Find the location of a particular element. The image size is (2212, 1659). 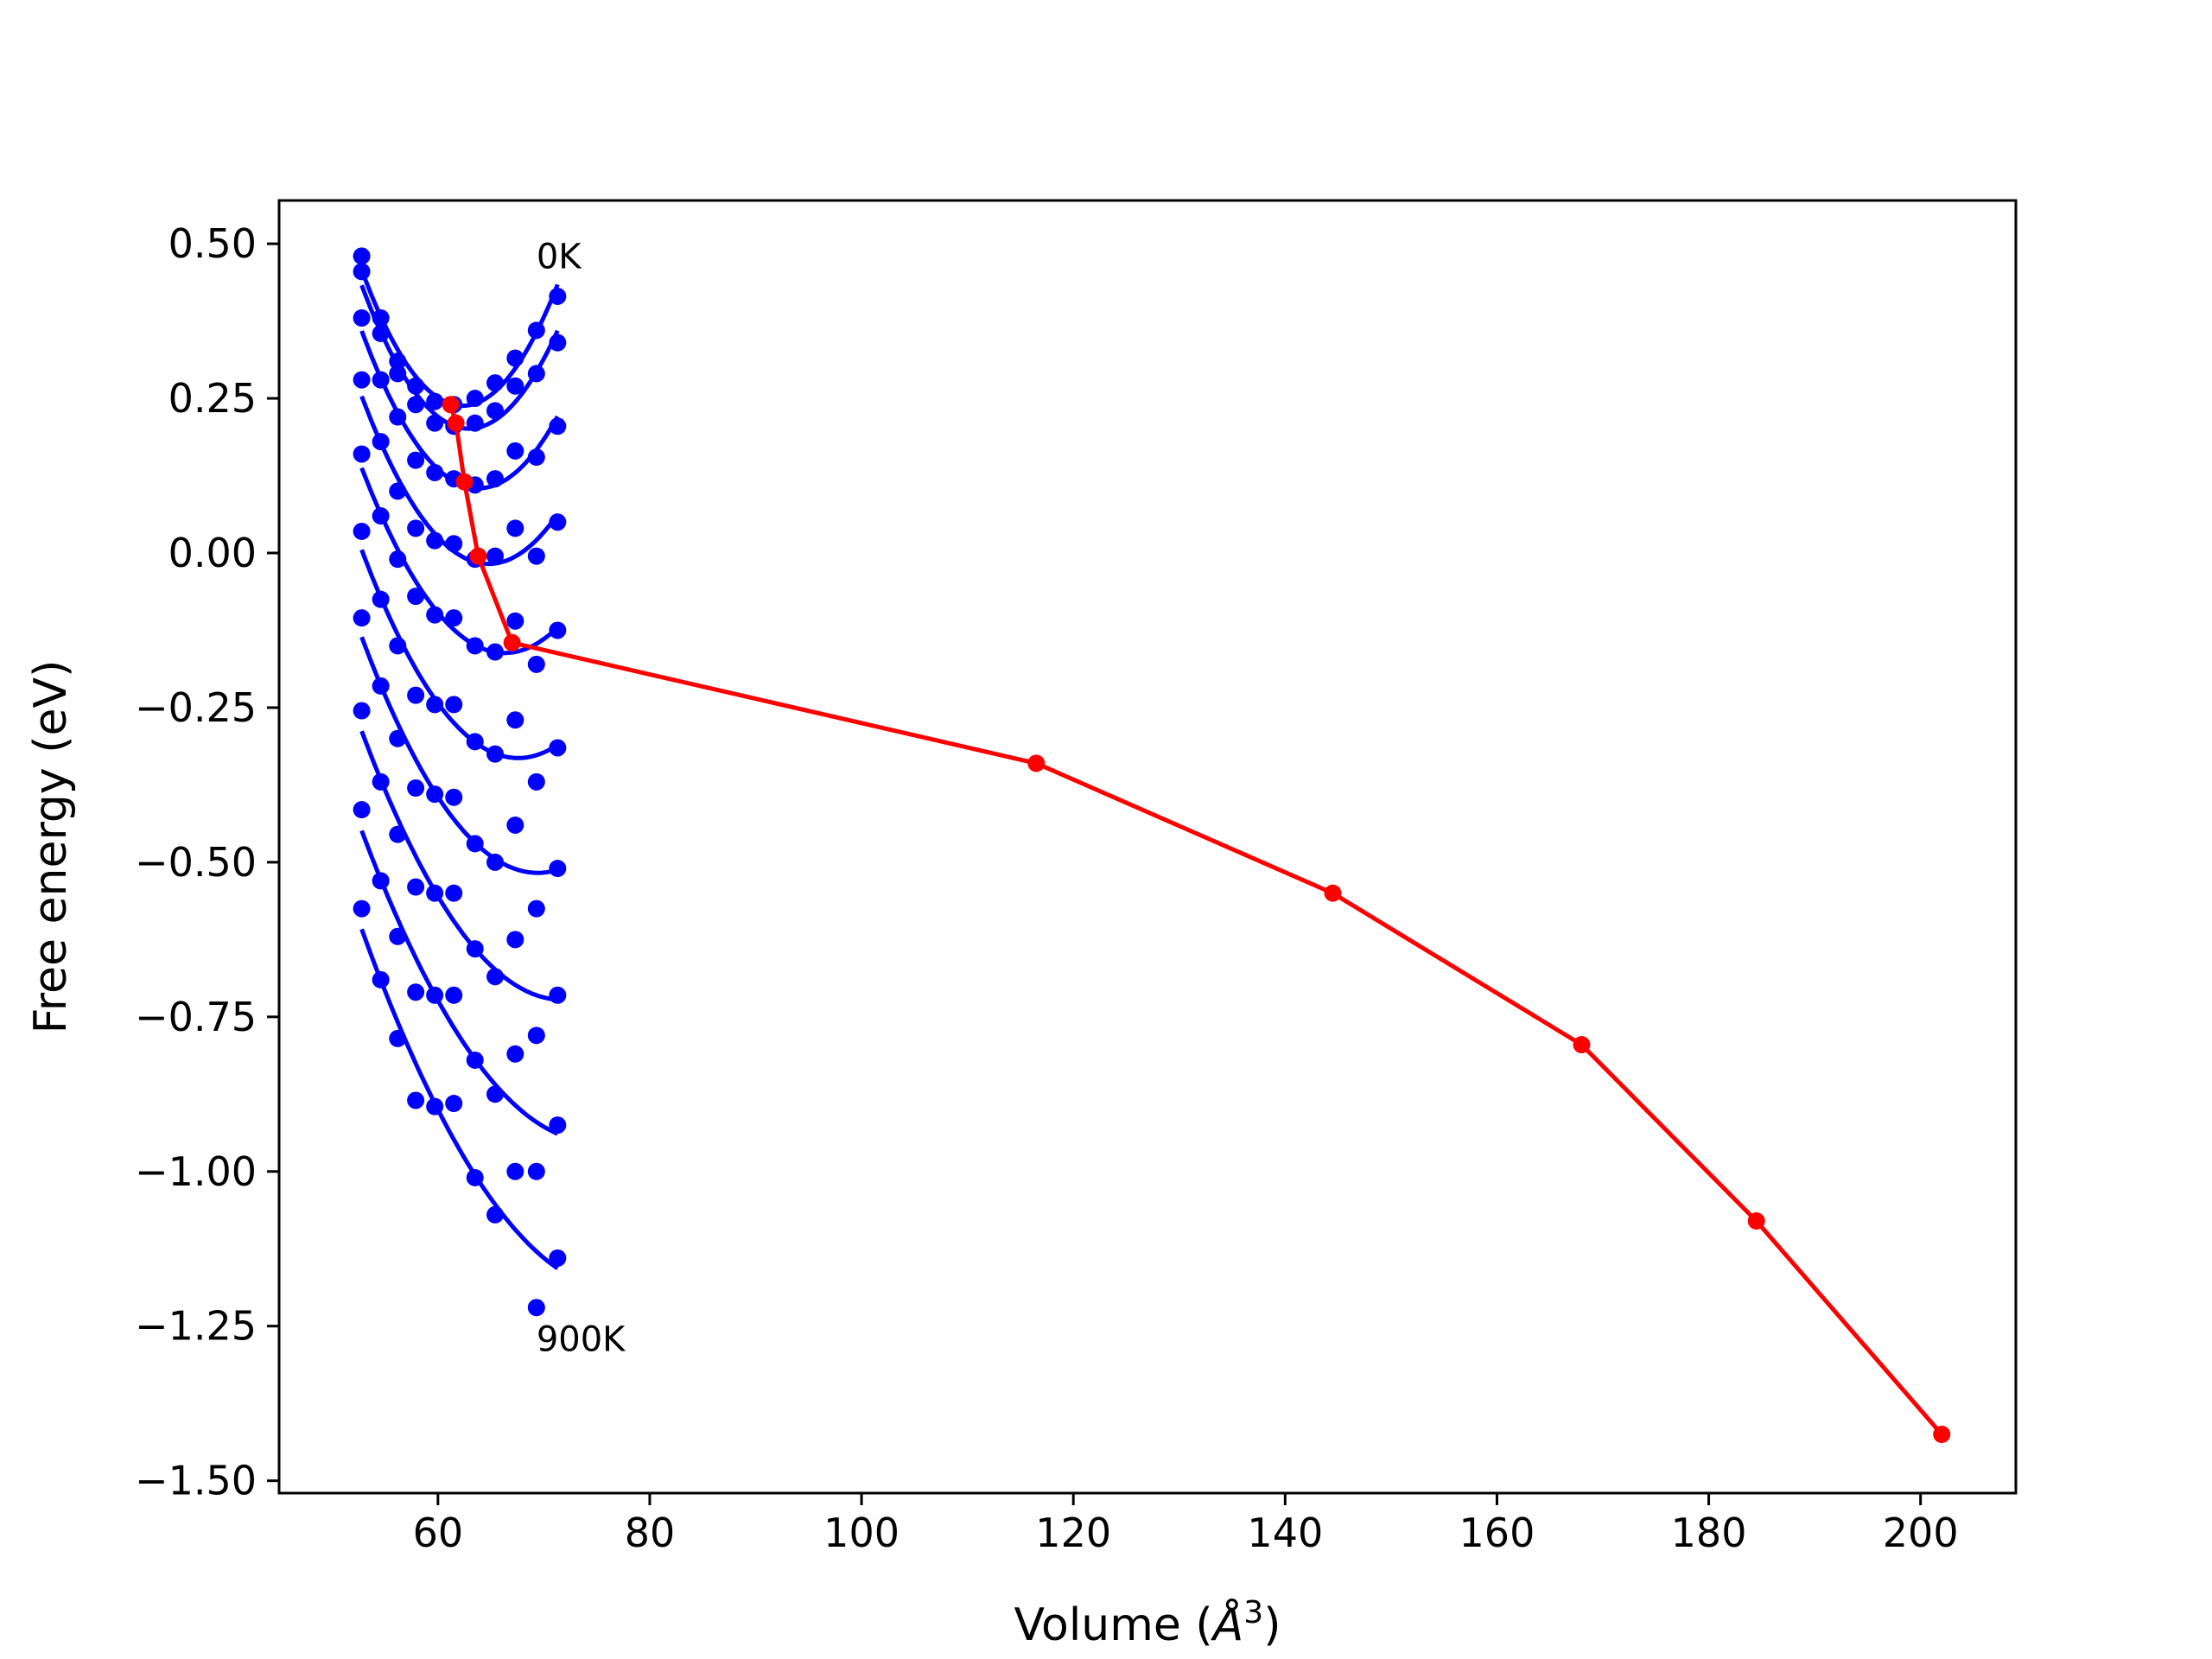

x-axis-ticks: 60 80 100 120 140 160 180 200 is located at coordinates (1186, 1524).